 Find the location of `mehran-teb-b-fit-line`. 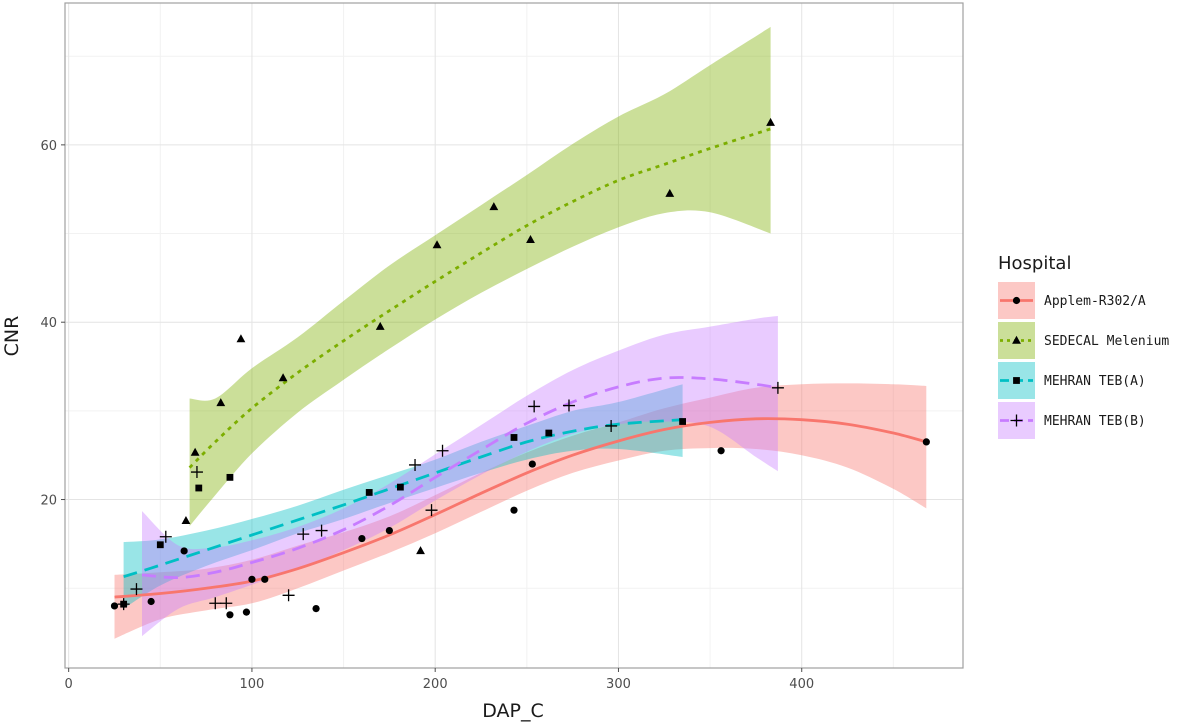

mehran-teb-b-fit-line is located at coordinates (460, 478).